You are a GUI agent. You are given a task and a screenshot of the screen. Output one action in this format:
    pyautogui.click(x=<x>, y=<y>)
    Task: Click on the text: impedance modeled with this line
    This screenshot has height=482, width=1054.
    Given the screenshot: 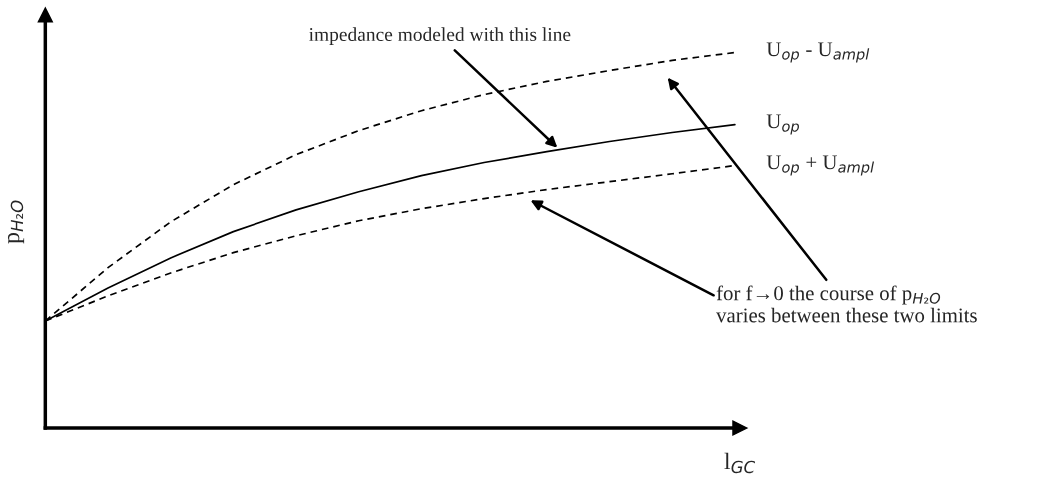 What is the action you would take?
    pyautogui.click(x=440, y=36)
    